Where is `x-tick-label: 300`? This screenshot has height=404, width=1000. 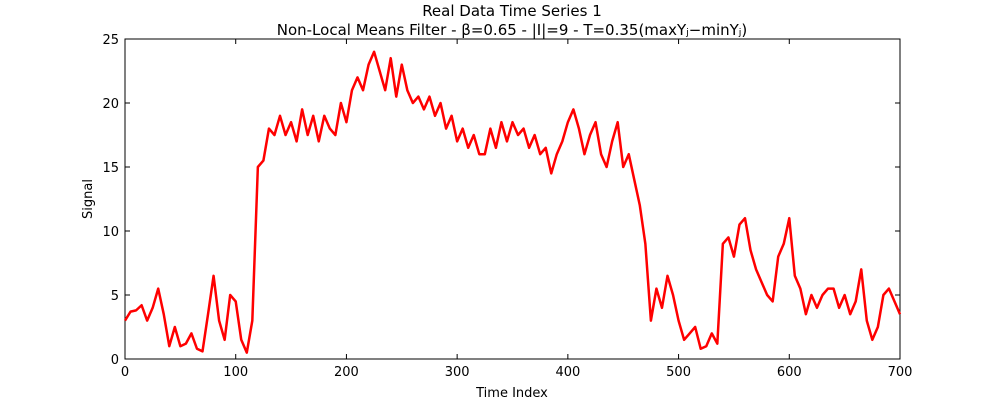
x-tick-label: 300 is located at coordinates (457, 372).